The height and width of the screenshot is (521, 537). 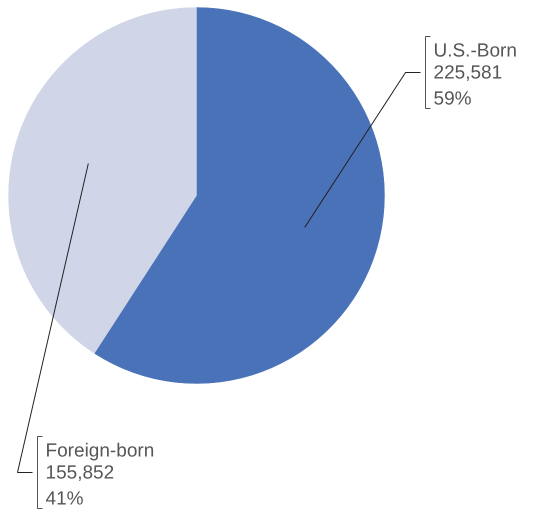 I want to click on slice-label: Foreign-born, so click(x=100, y=451).